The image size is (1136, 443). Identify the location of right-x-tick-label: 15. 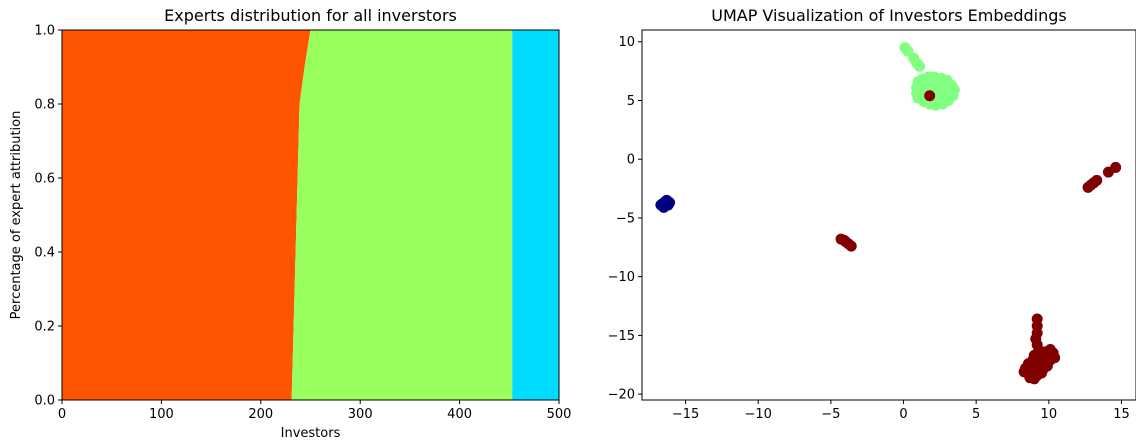
(1121, 414).